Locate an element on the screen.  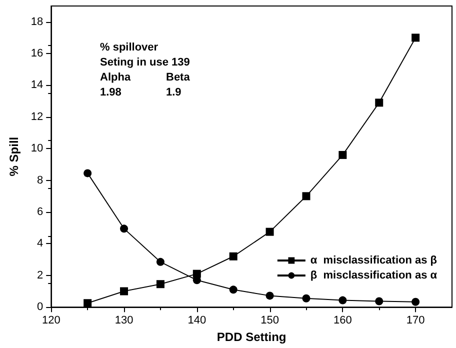
x-tick-label: 130 is located at coordinates (124, 320).